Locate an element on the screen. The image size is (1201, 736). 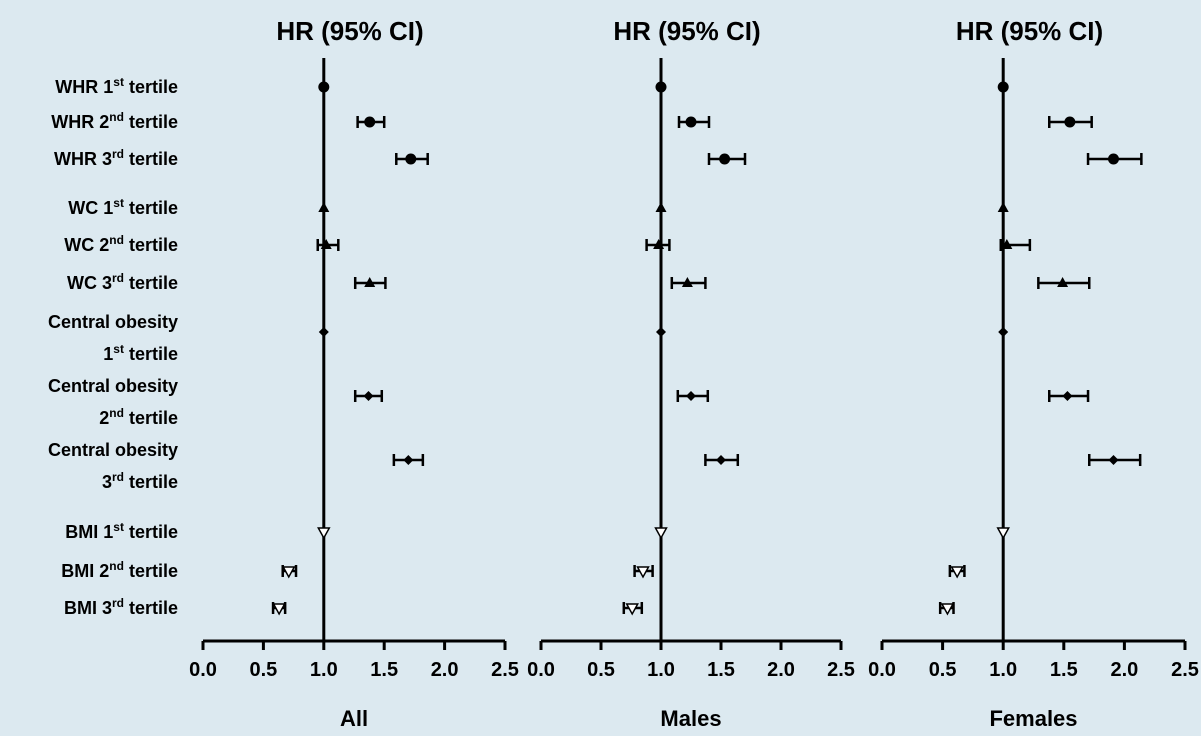
row-label: Central obesity 3rd tertile is located at coordinates (113, 466).